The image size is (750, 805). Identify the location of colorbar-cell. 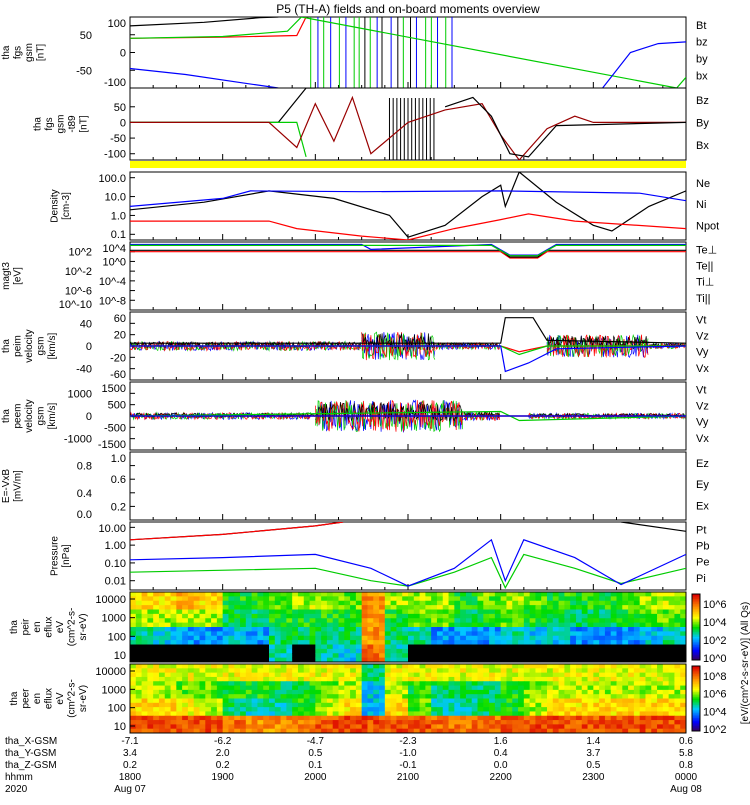
(696, 688).